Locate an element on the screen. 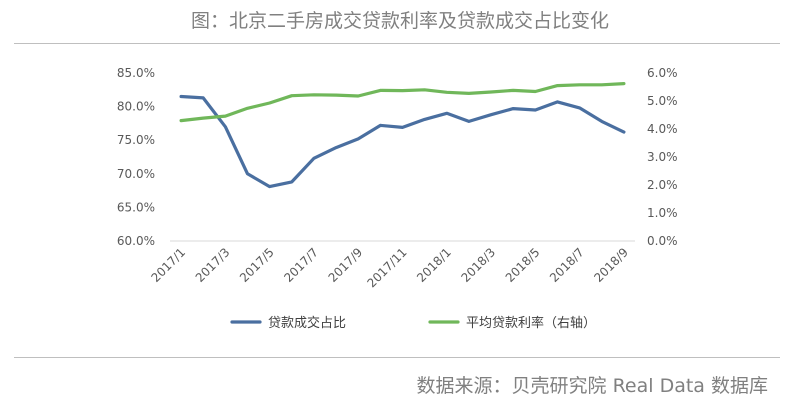 Image resolution: width=800 pixels, height=406 pixels. left-y-tick-label: 85.0% is located at coordinates (136, 73).